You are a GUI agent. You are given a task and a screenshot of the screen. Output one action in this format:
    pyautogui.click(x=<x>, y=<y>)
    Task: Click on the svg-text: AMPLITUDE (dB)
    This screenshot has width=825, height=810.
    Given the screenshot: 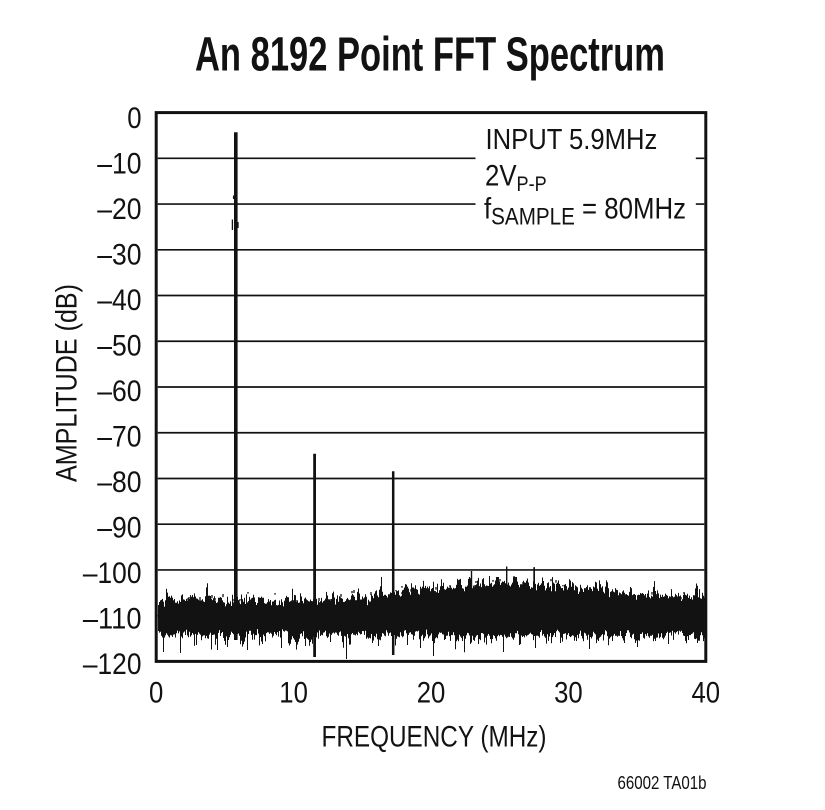 What is the action you would take?
    pyautogui.click(x=67, y=383)
    